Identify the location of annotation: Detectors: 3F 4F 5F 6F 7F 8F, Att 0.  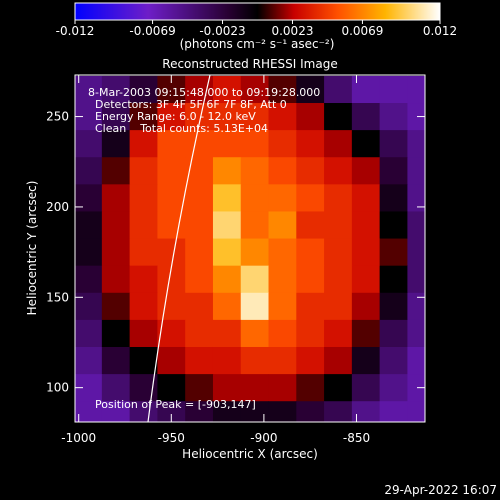
(191, 104).